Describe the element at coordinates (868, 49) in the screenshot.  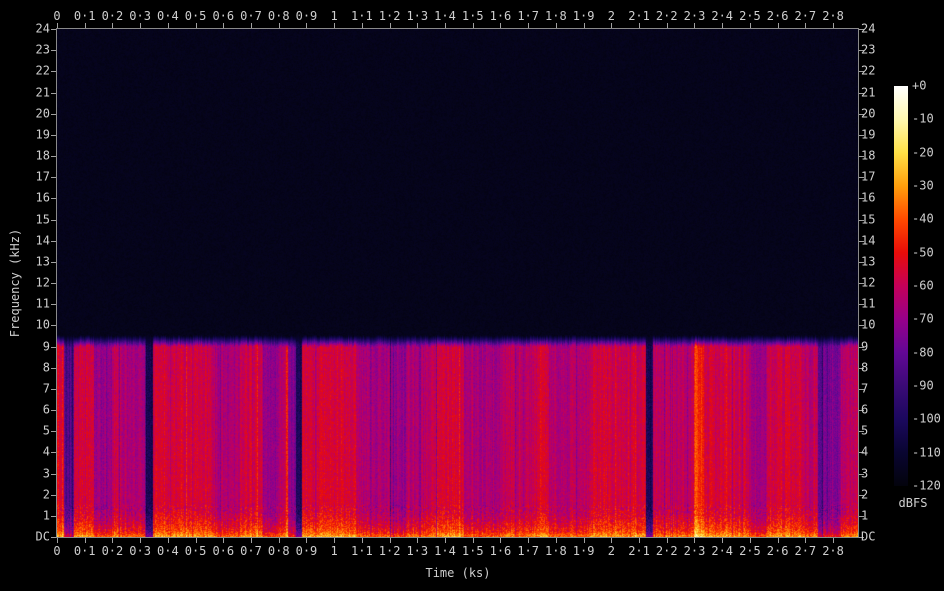
I see `y-tick-label-right: 23` at that location.